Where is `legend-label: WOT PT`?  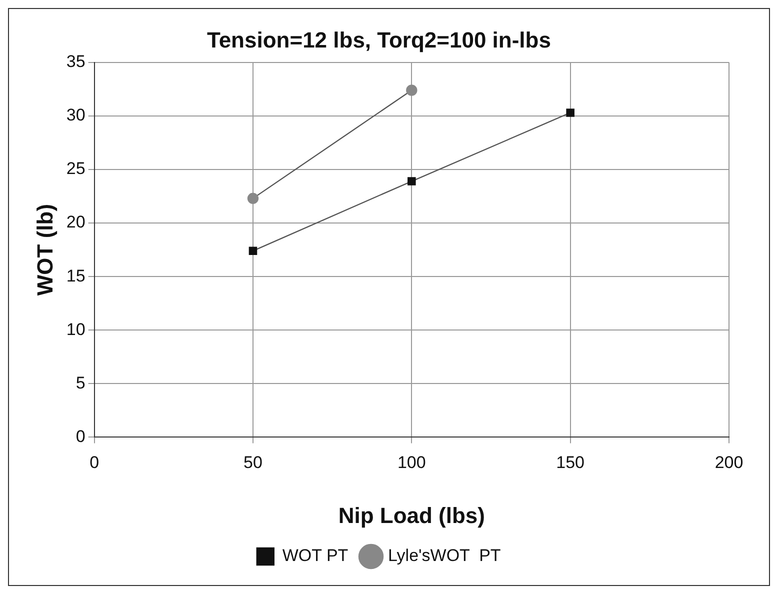 legend-label: WOT PT is located at coordinates (315, 556).